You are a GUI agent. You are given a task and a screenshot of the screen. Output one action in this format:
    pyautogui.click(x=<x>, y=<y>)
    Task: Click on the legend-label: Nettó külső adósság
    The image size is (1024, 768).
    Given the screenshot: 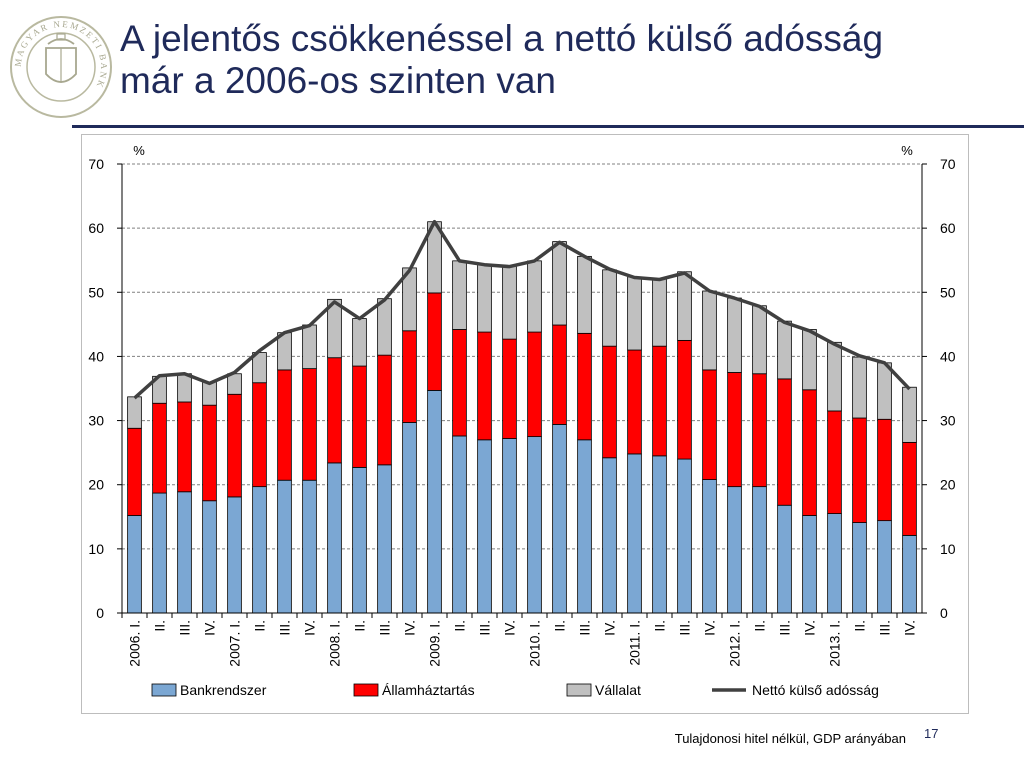 What is the action you would take?
    pyautogui.click(x=815, y=690)
    